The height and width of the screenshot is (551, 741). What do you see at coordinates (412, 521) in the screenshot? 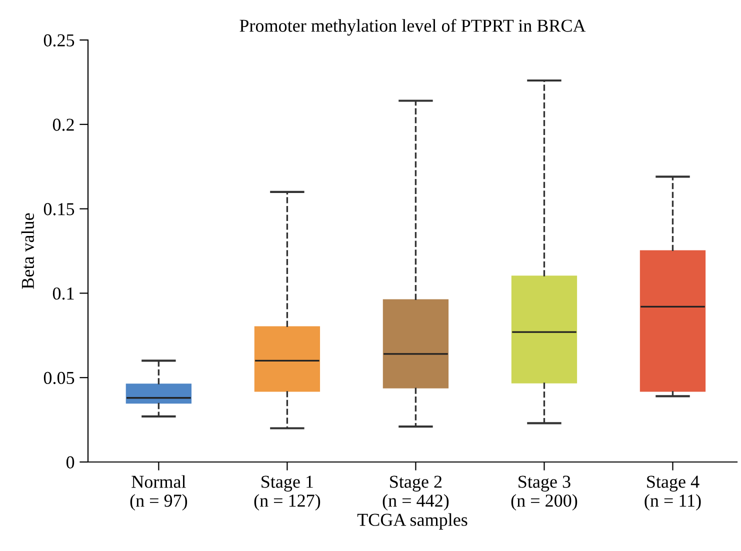
I see `x-axis-title: TCGA samples` at bounding box center [412, 521].